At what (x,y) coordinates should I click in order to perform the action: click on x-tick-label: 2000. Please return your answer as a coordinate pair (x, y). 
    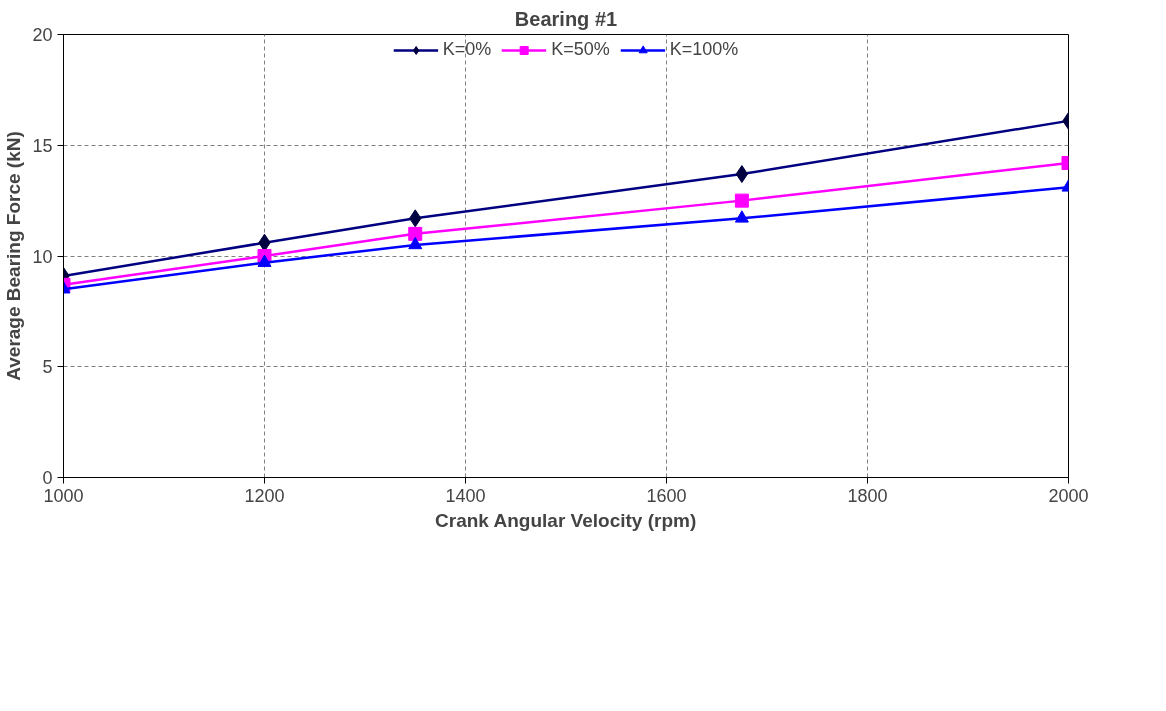
    Looking at the image, I should click on (1068, 495).